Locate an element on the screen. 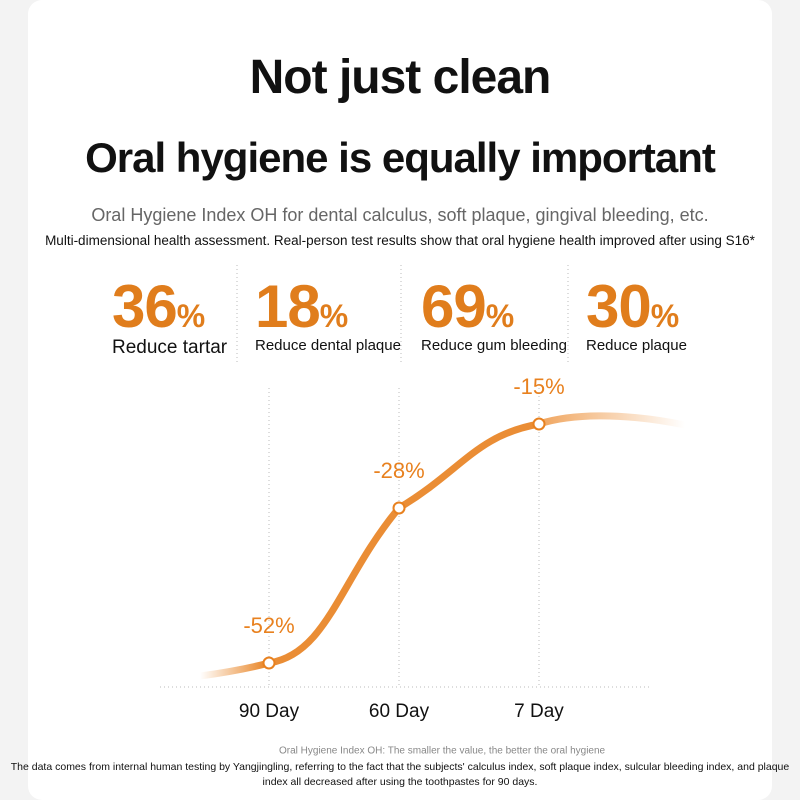 This screenshot has width=800, height=800. data-label: -52% is located at coordinates (268, 625).